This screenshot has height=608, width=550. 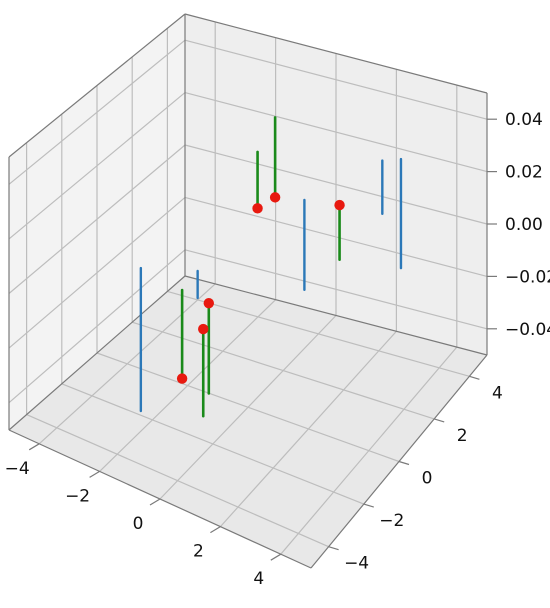 I want to click on y-tick-label: −2, so click(x=391, y=521).